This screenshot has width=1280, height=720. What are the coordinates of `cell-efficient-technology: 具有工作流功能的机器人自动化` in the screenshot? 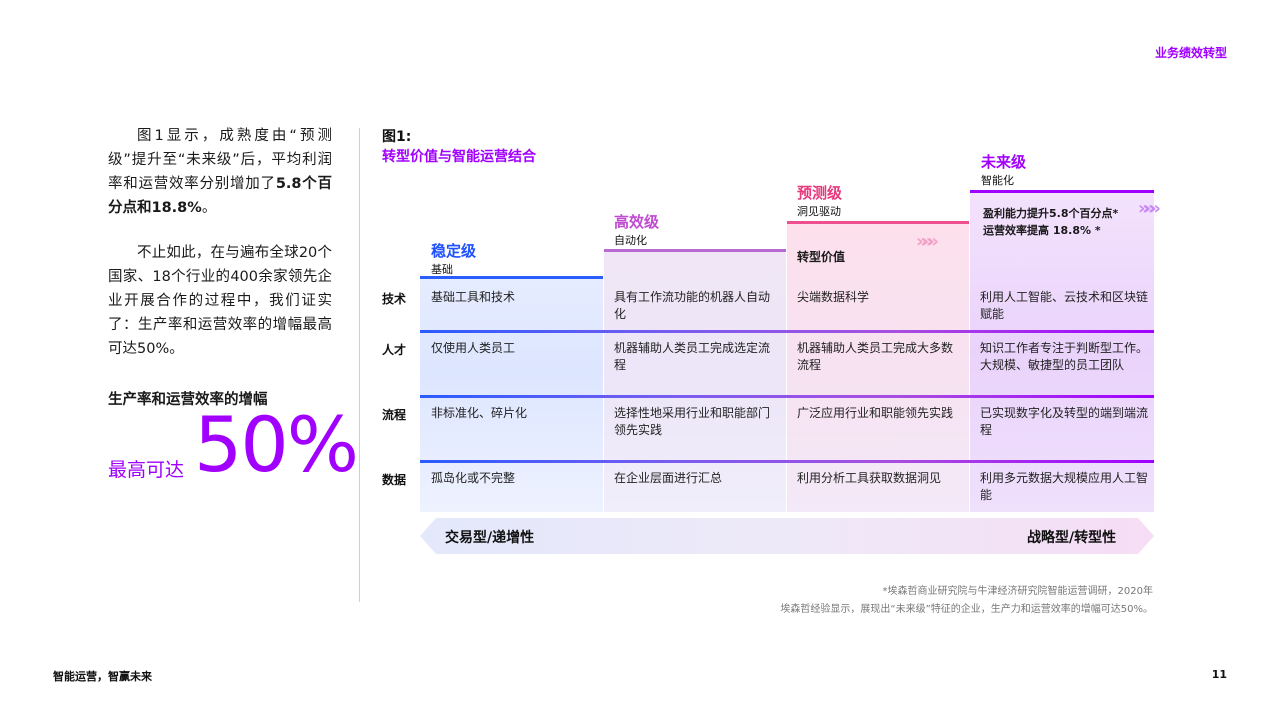 It's located at (692, 305).